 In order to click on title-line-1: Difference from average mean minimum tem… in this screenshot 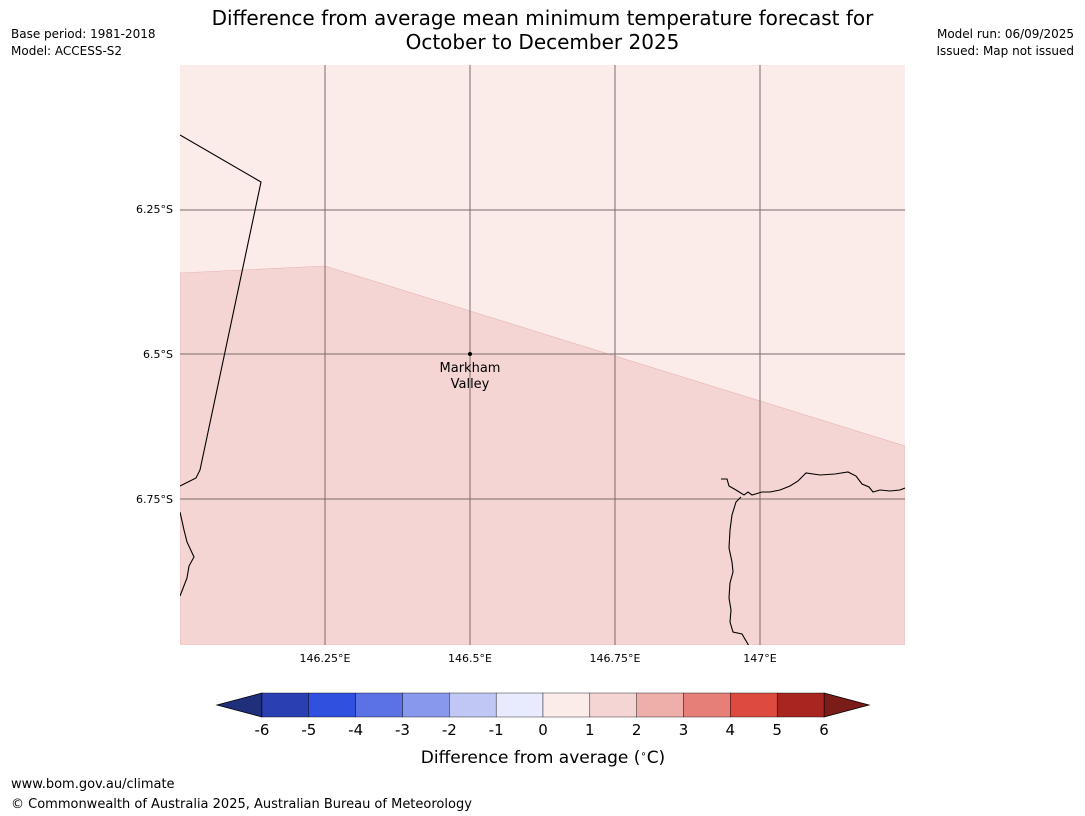, I will do `click(542, 18)`.